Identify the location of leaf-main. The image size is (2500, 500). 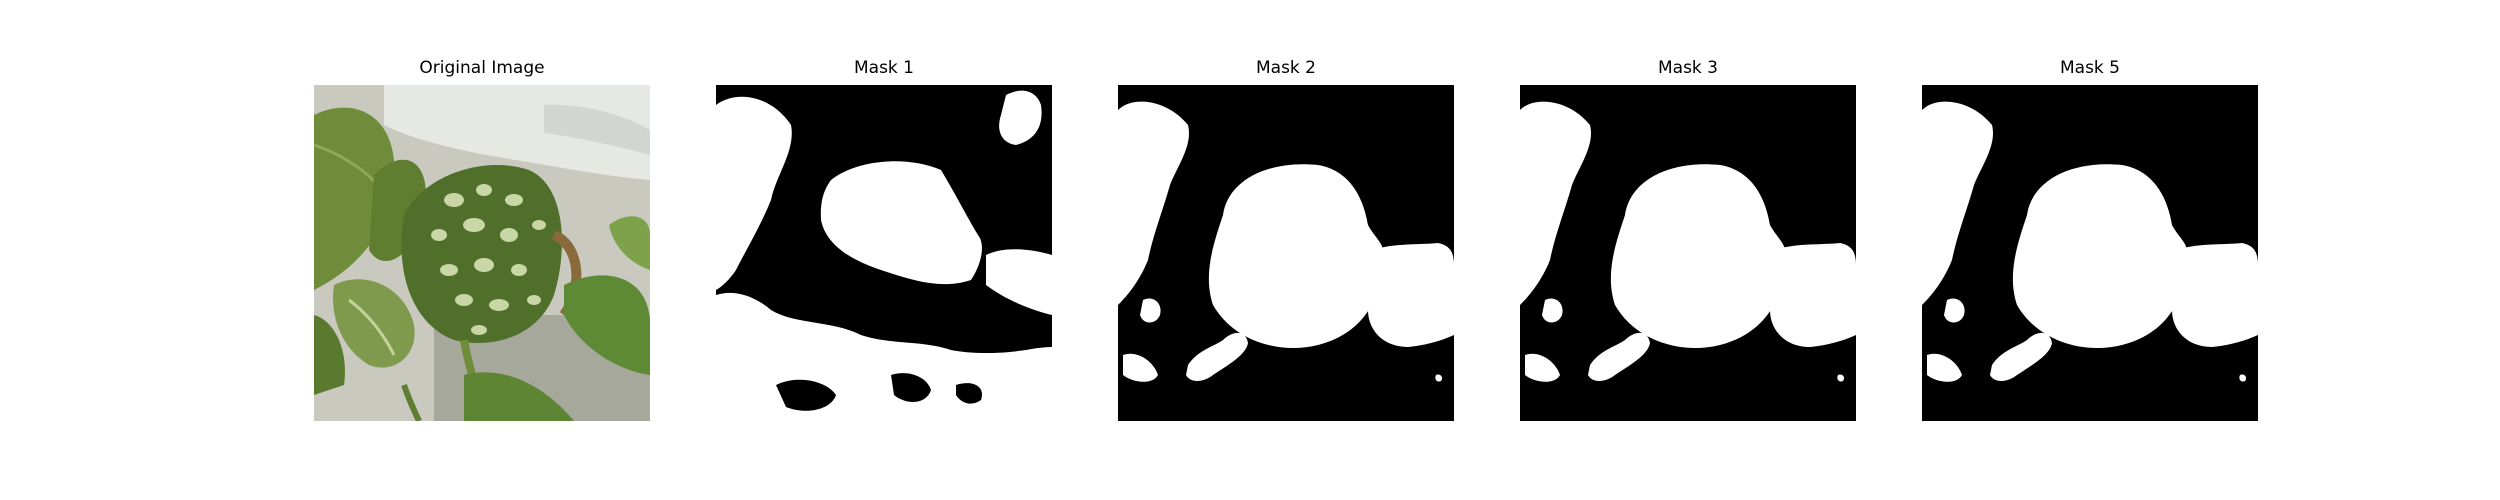
(481, 254).